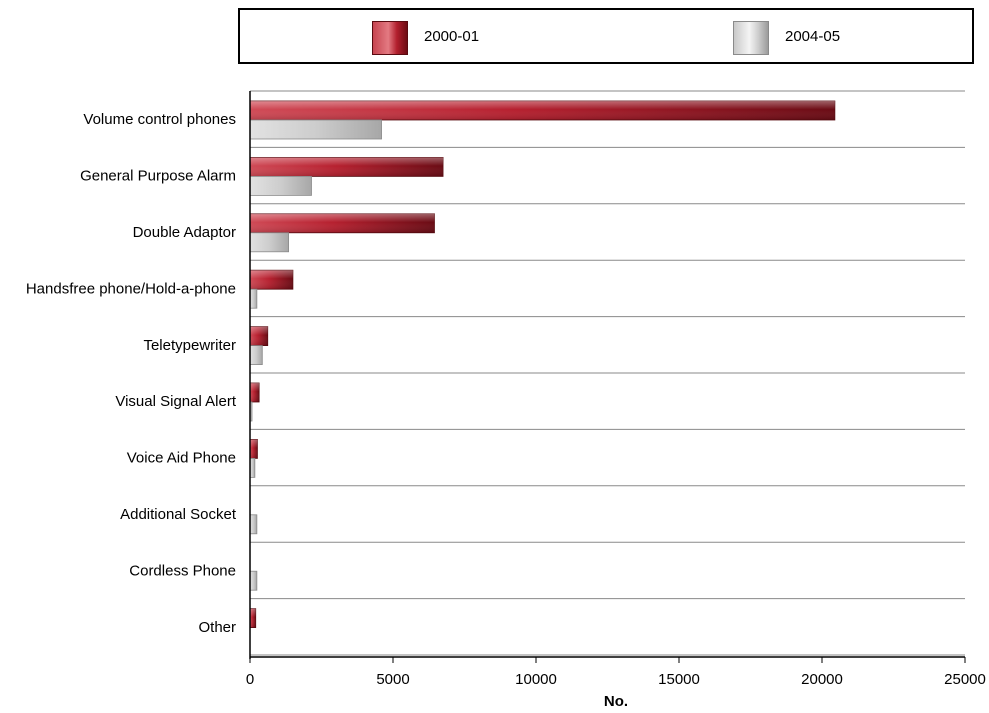 The image size is (989, 713). What do you see at coordinates (175, 401) in the screenshot?
I see `category-label: Visual Signal Alert` at bounding box center [175, 401].